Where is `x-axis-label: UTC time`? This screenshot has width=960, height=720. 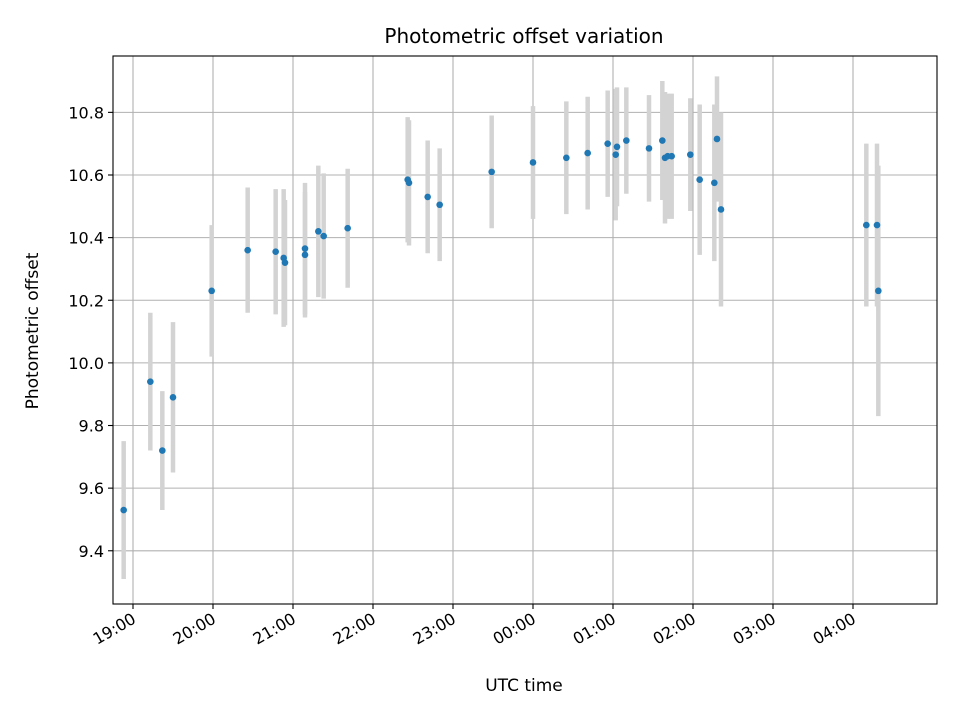 x-axis-label: UTC time is located at coordinates (524, 686).